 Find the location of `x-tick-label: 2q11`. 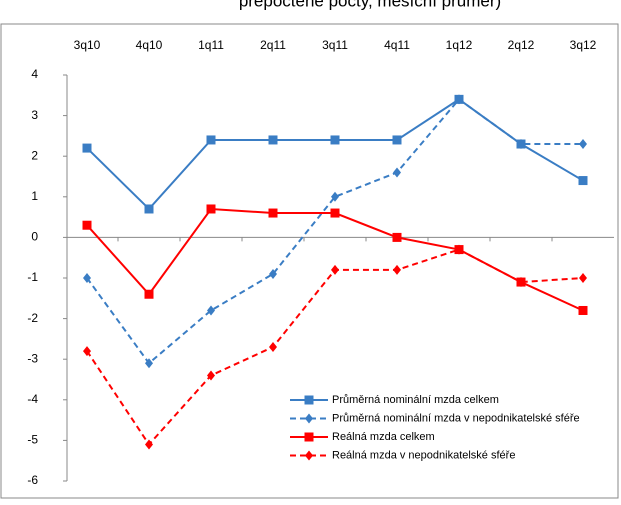

x-tick-label: 2q11 is located at coordinates (273, 45).